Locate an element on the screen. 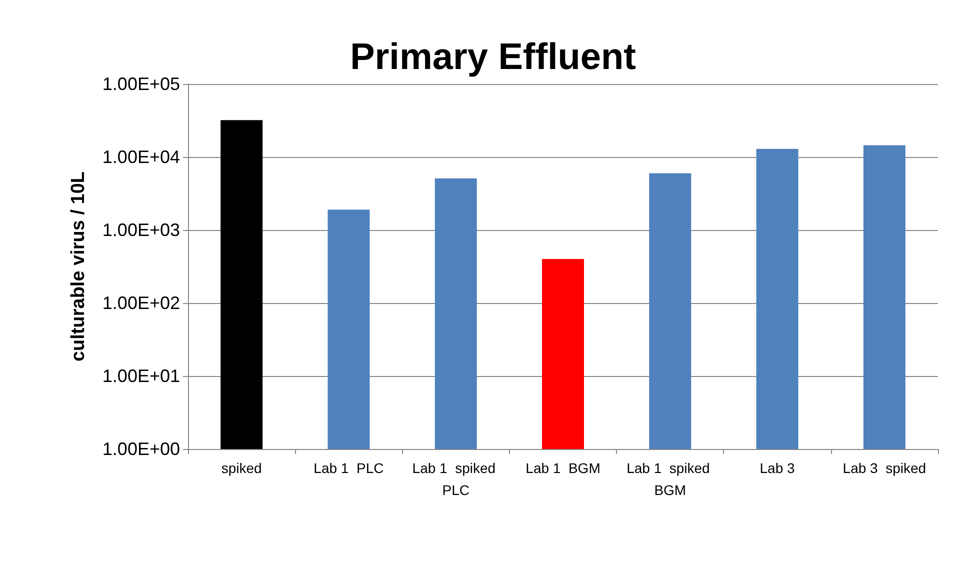  y-tick-label: 1.00E+00 is located at coordinates (141, 449).